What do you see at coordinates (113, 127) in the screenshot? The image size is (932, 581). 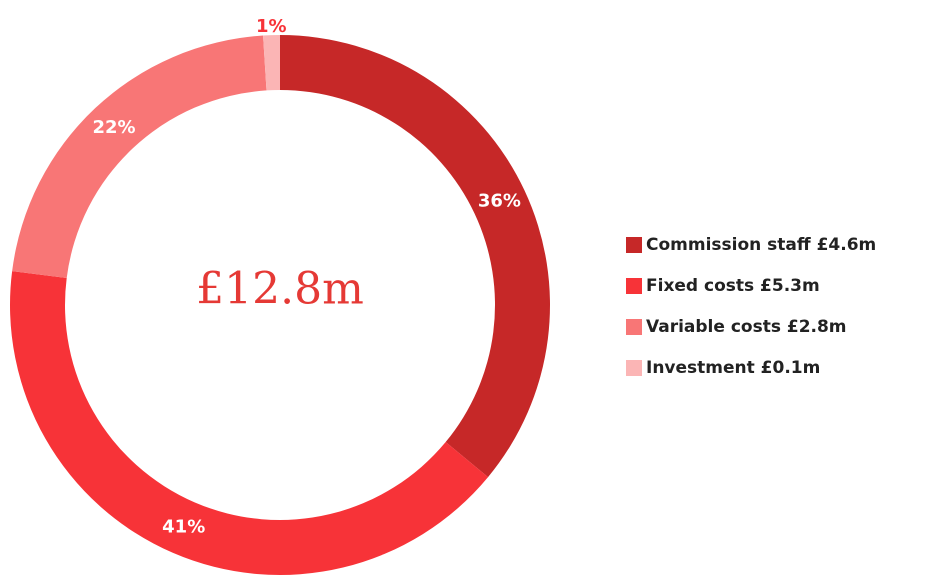 I see `slice-label: 22%` at bounding box center [113, 127].